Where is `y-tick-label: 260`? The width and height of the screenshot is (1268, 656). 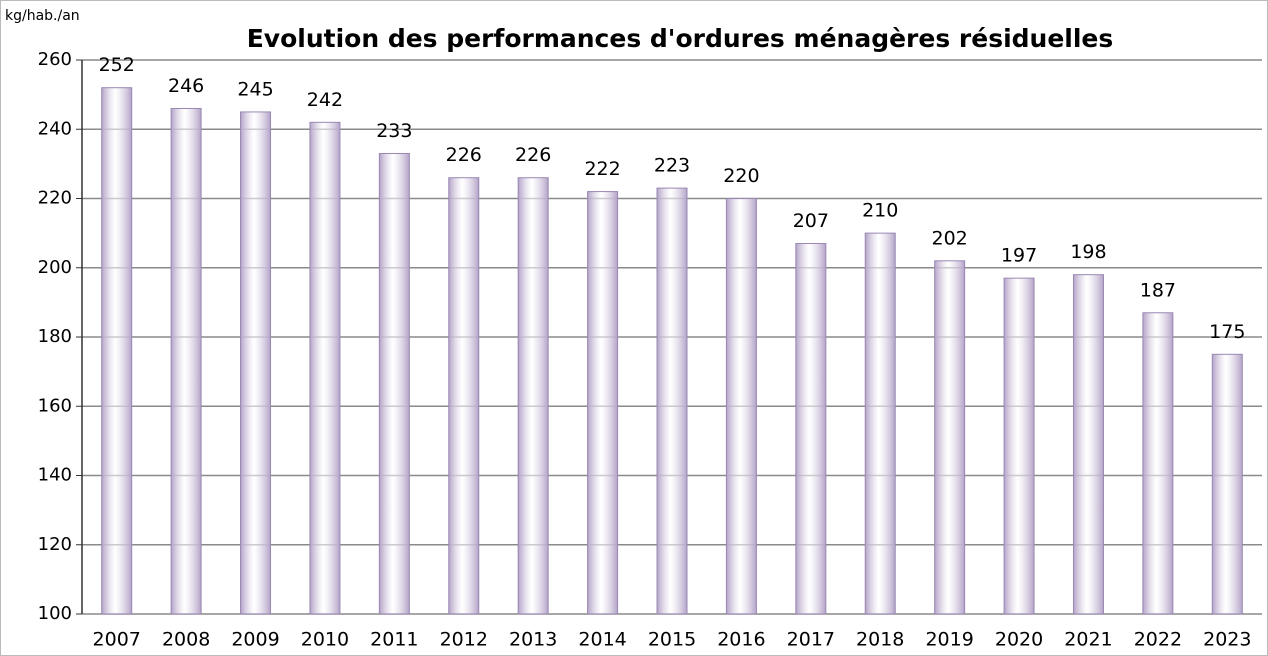 y-tick-label: 260 is located at coordinates (55, 59).